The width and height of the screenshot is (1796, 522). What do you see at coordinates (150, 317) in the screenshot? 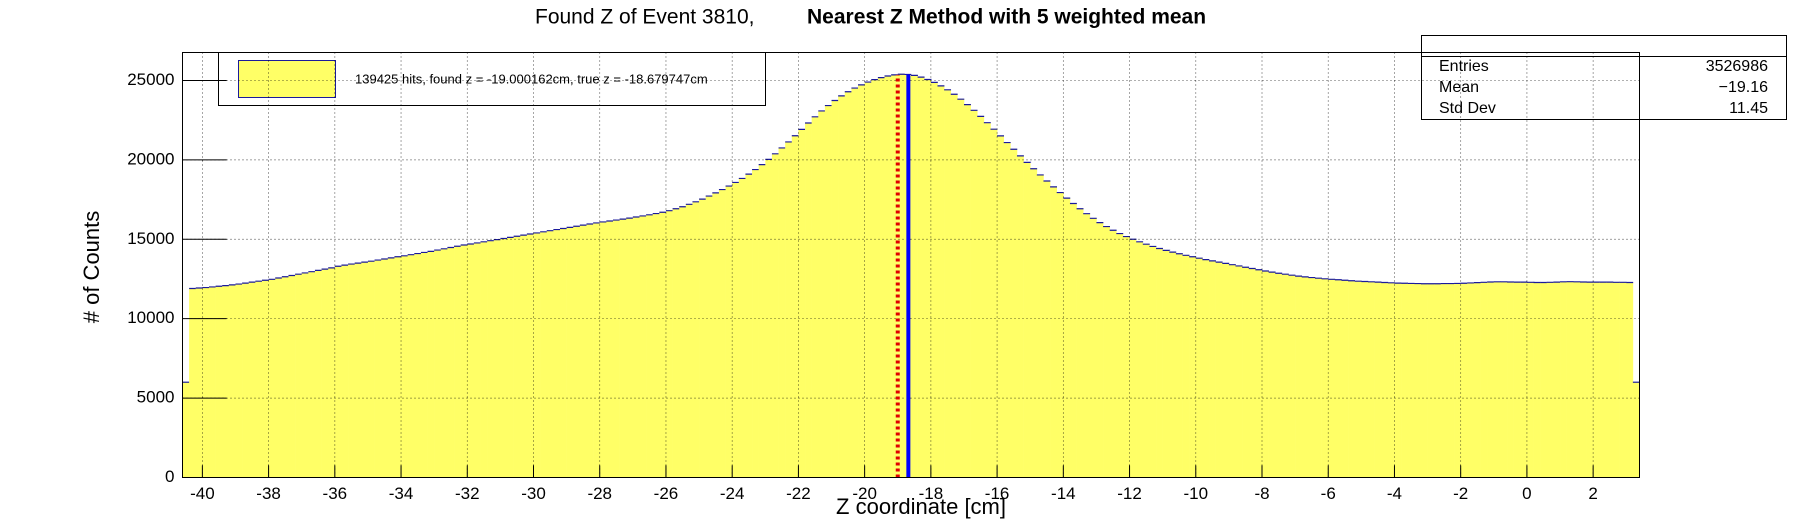
I see `y-tick-label: 10000` at bounding box center [150, 317].